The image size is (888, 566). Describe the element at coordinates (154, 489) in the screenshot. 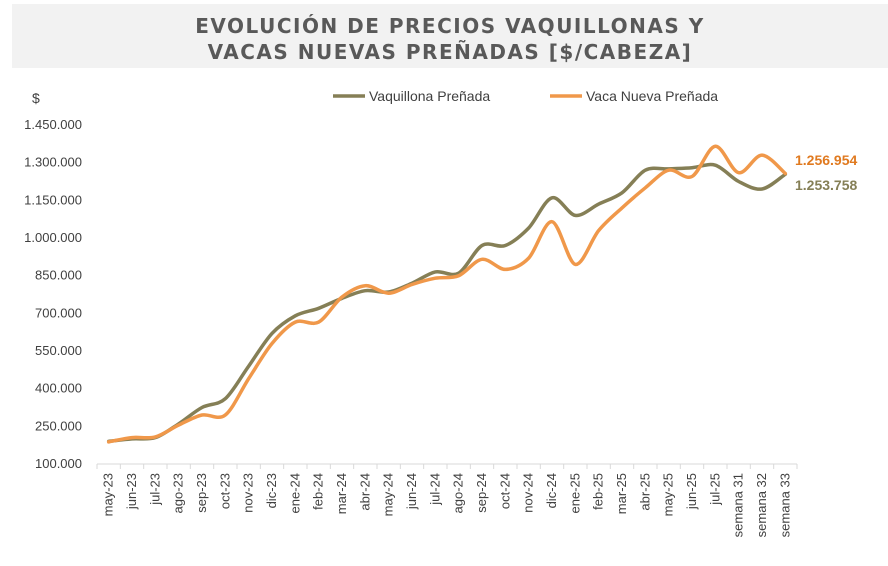

I see `x-tick-label: jul-23` at that location.